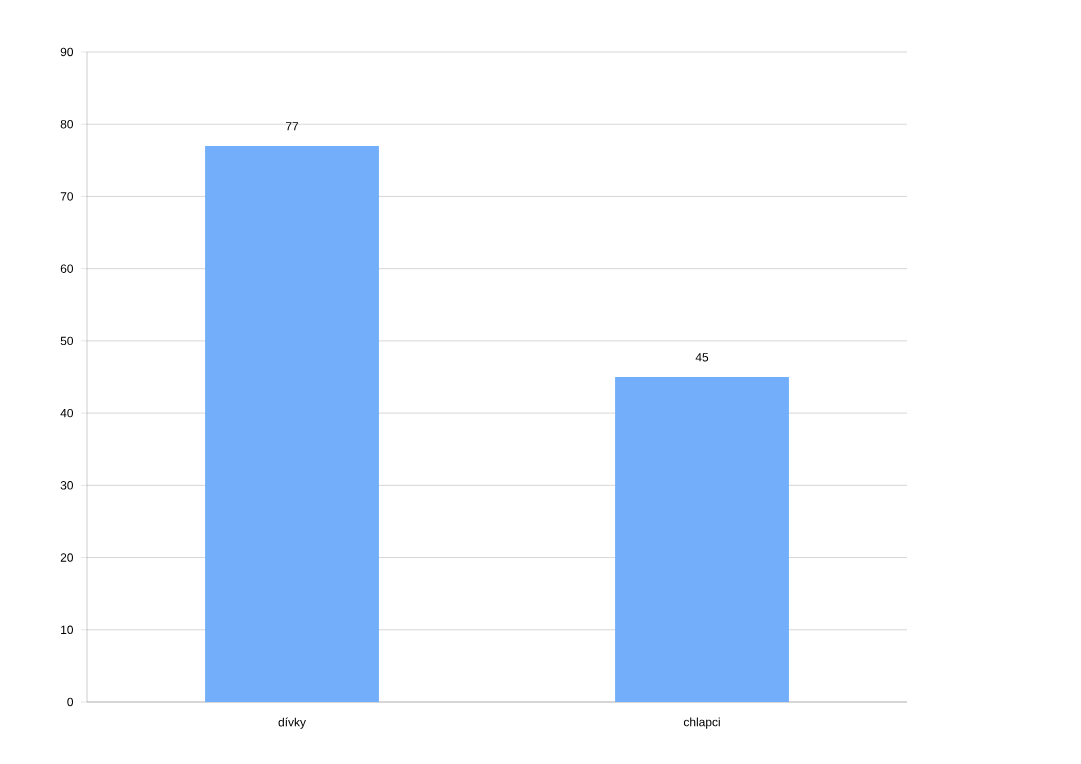 This screenshot has height=764, width=1081. What do you see at coordinates (702, 357) in the screenshot?
I see `data-label: 45` at bounding box center [702, 357].